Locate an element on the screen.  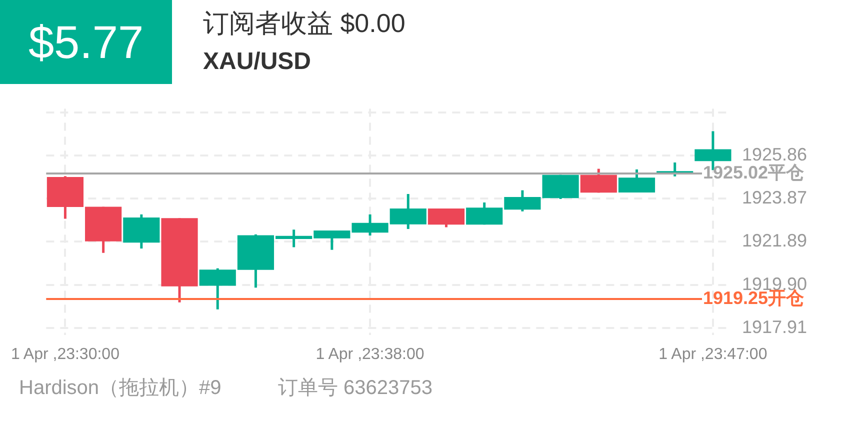
x-tick-label: 1 Apr ,23:30:00 is located at coordinates (65, 354).